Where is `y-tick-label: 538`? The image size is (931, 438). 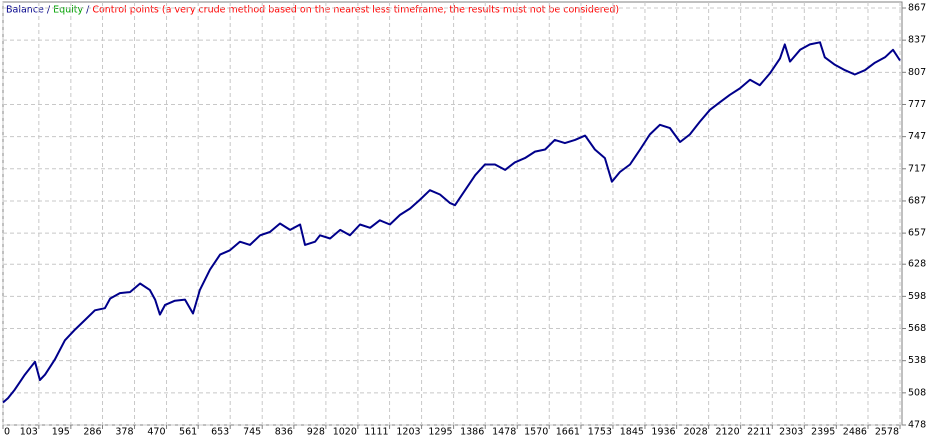
y-tick-label: 538 is located at coordinates (917, 360).